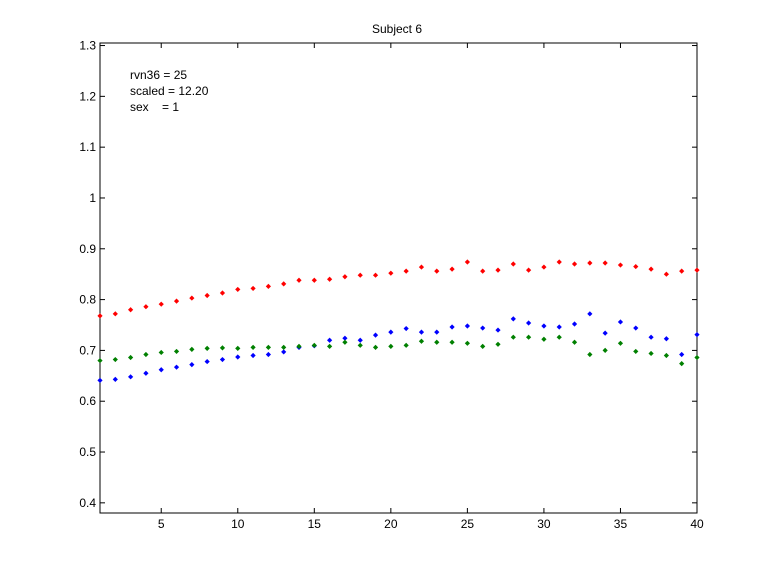 This screenshot has height=576, width=769. Describe the element at coordinates (87, 452) in the screenshot. I see `y-tick-label: 0.5` at that location.